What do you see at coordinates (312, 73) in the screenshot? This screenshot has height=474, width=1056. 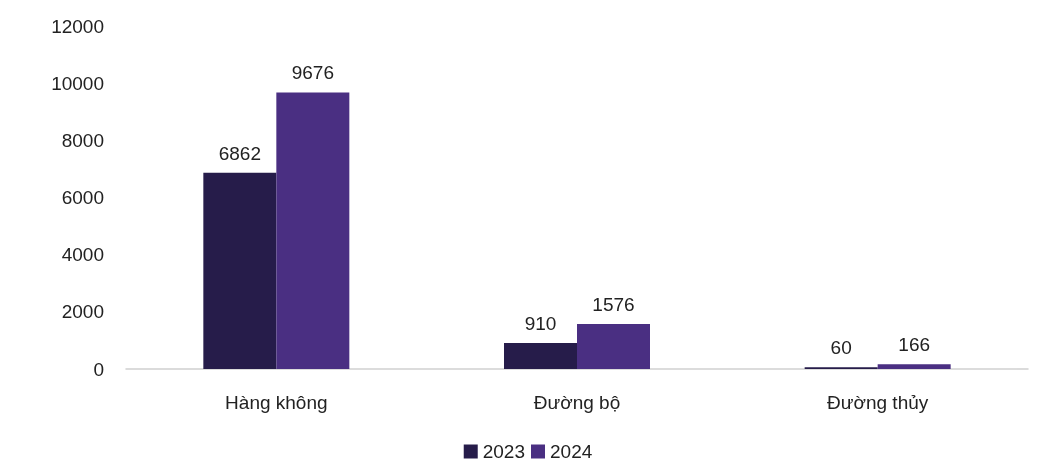 I see `data-label: 9676` at bounding box center [312, 73].